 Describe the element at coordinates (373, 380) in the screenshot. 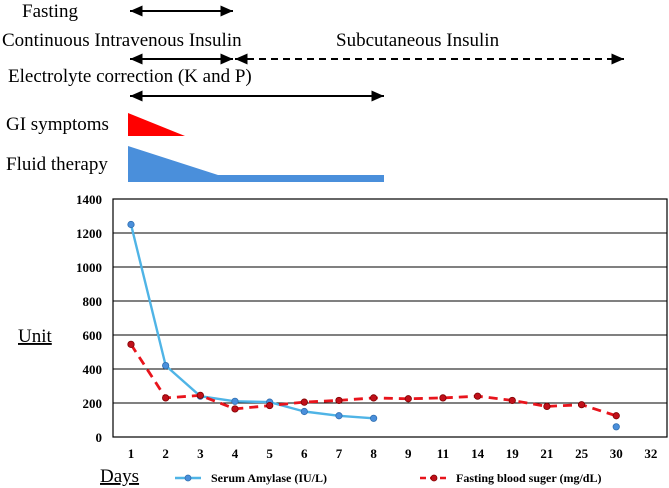

I see `blood-sugar-line` at that location.